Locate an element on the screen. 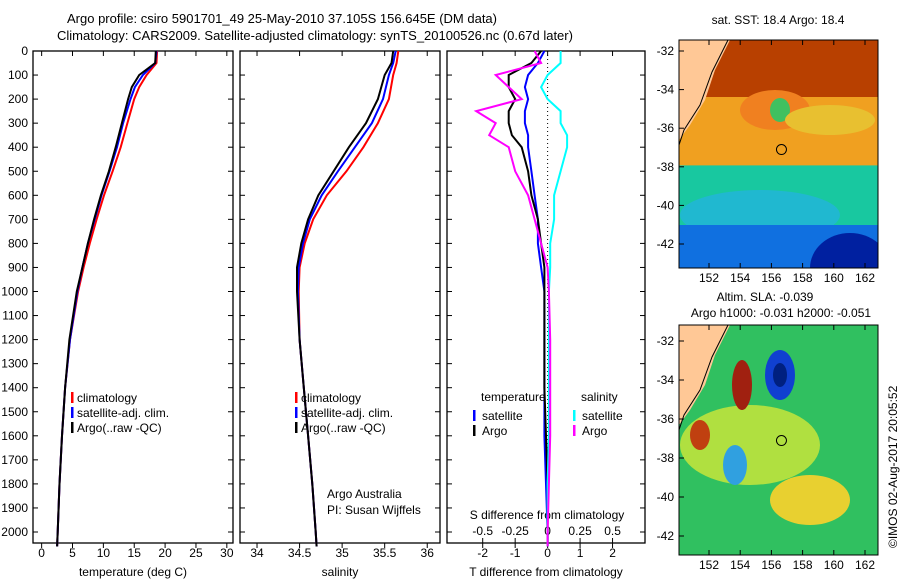 The image size is (900, 580). x-tick-label: 15 is located at coordinates (135, 553).